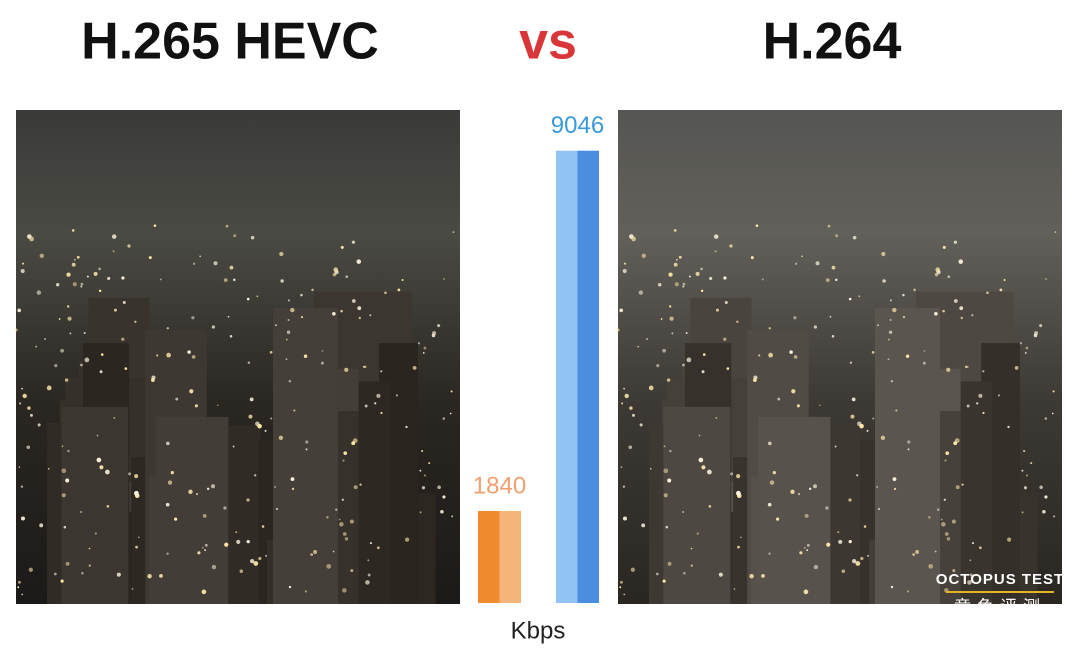 The width and height of the screenshot is (1080, 661). I want to click on building, so click(976, 492).